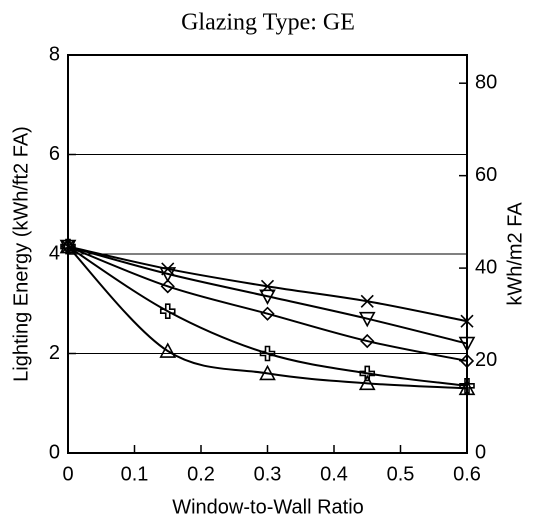 This screenshot has width=534, height=528. I want to click on x-tick-label: 0.3, so click(268, 474).